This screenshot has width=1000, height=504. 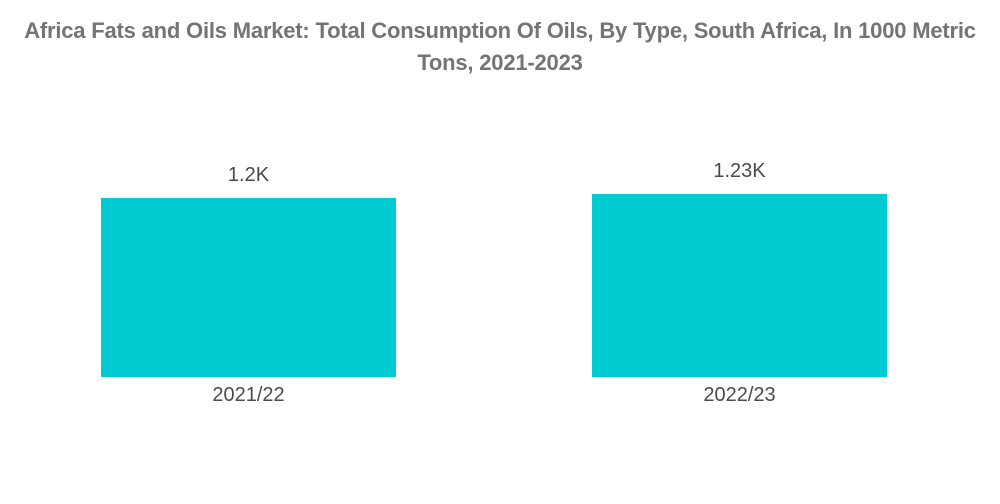 I want to click on bar-value-label-2022-23: 1.23K, so click(x=739, y=170).